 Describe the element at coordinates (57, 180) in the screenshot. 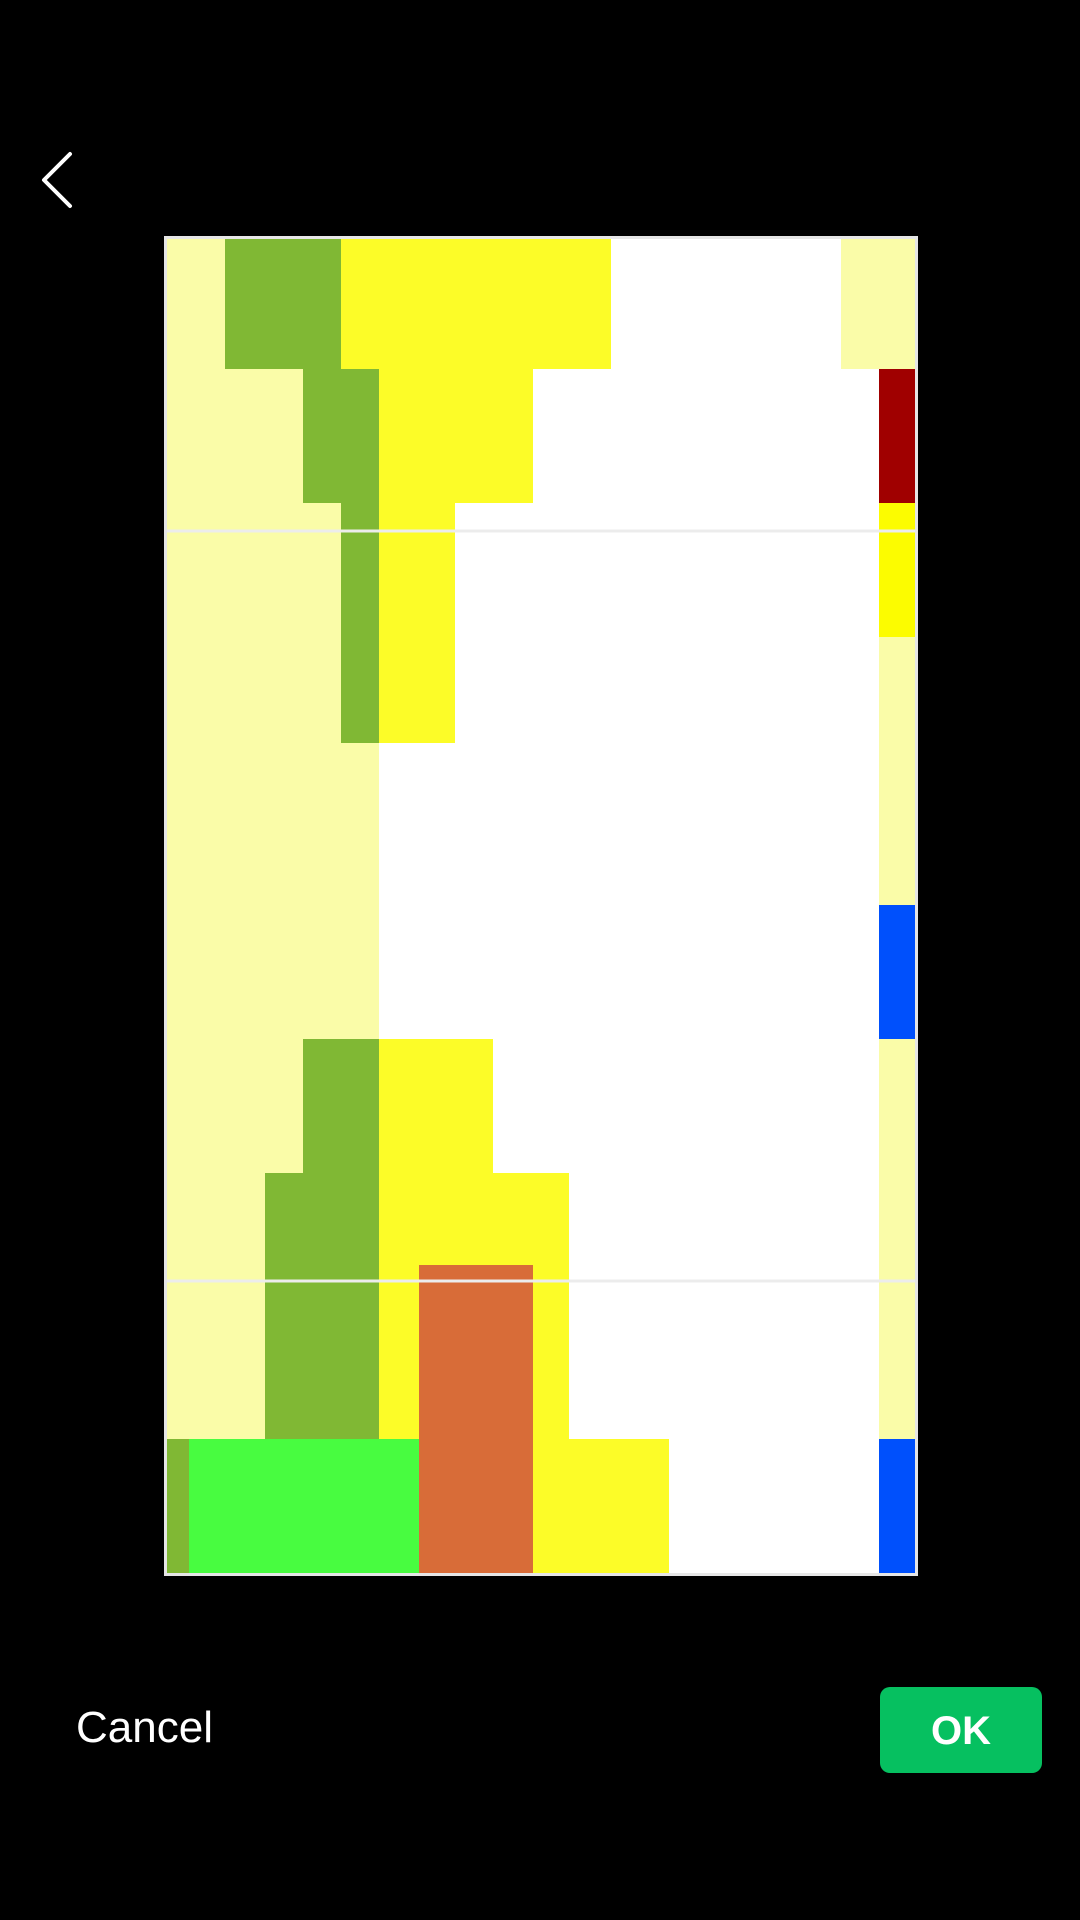

I see `chevron-left-icon` at that location.